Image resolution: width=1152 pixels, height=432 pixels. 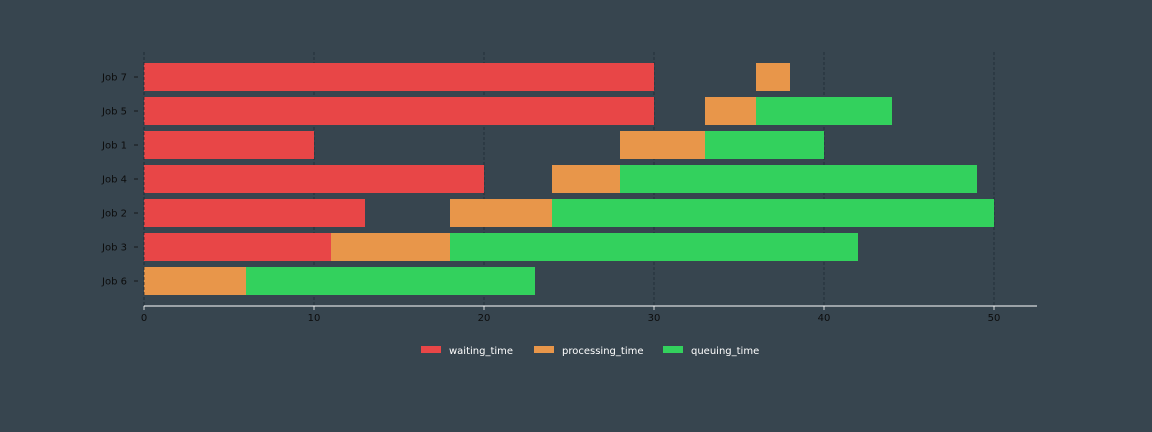 I want to click on bar-job-7-waiting-time, so click(x=399, y=77).